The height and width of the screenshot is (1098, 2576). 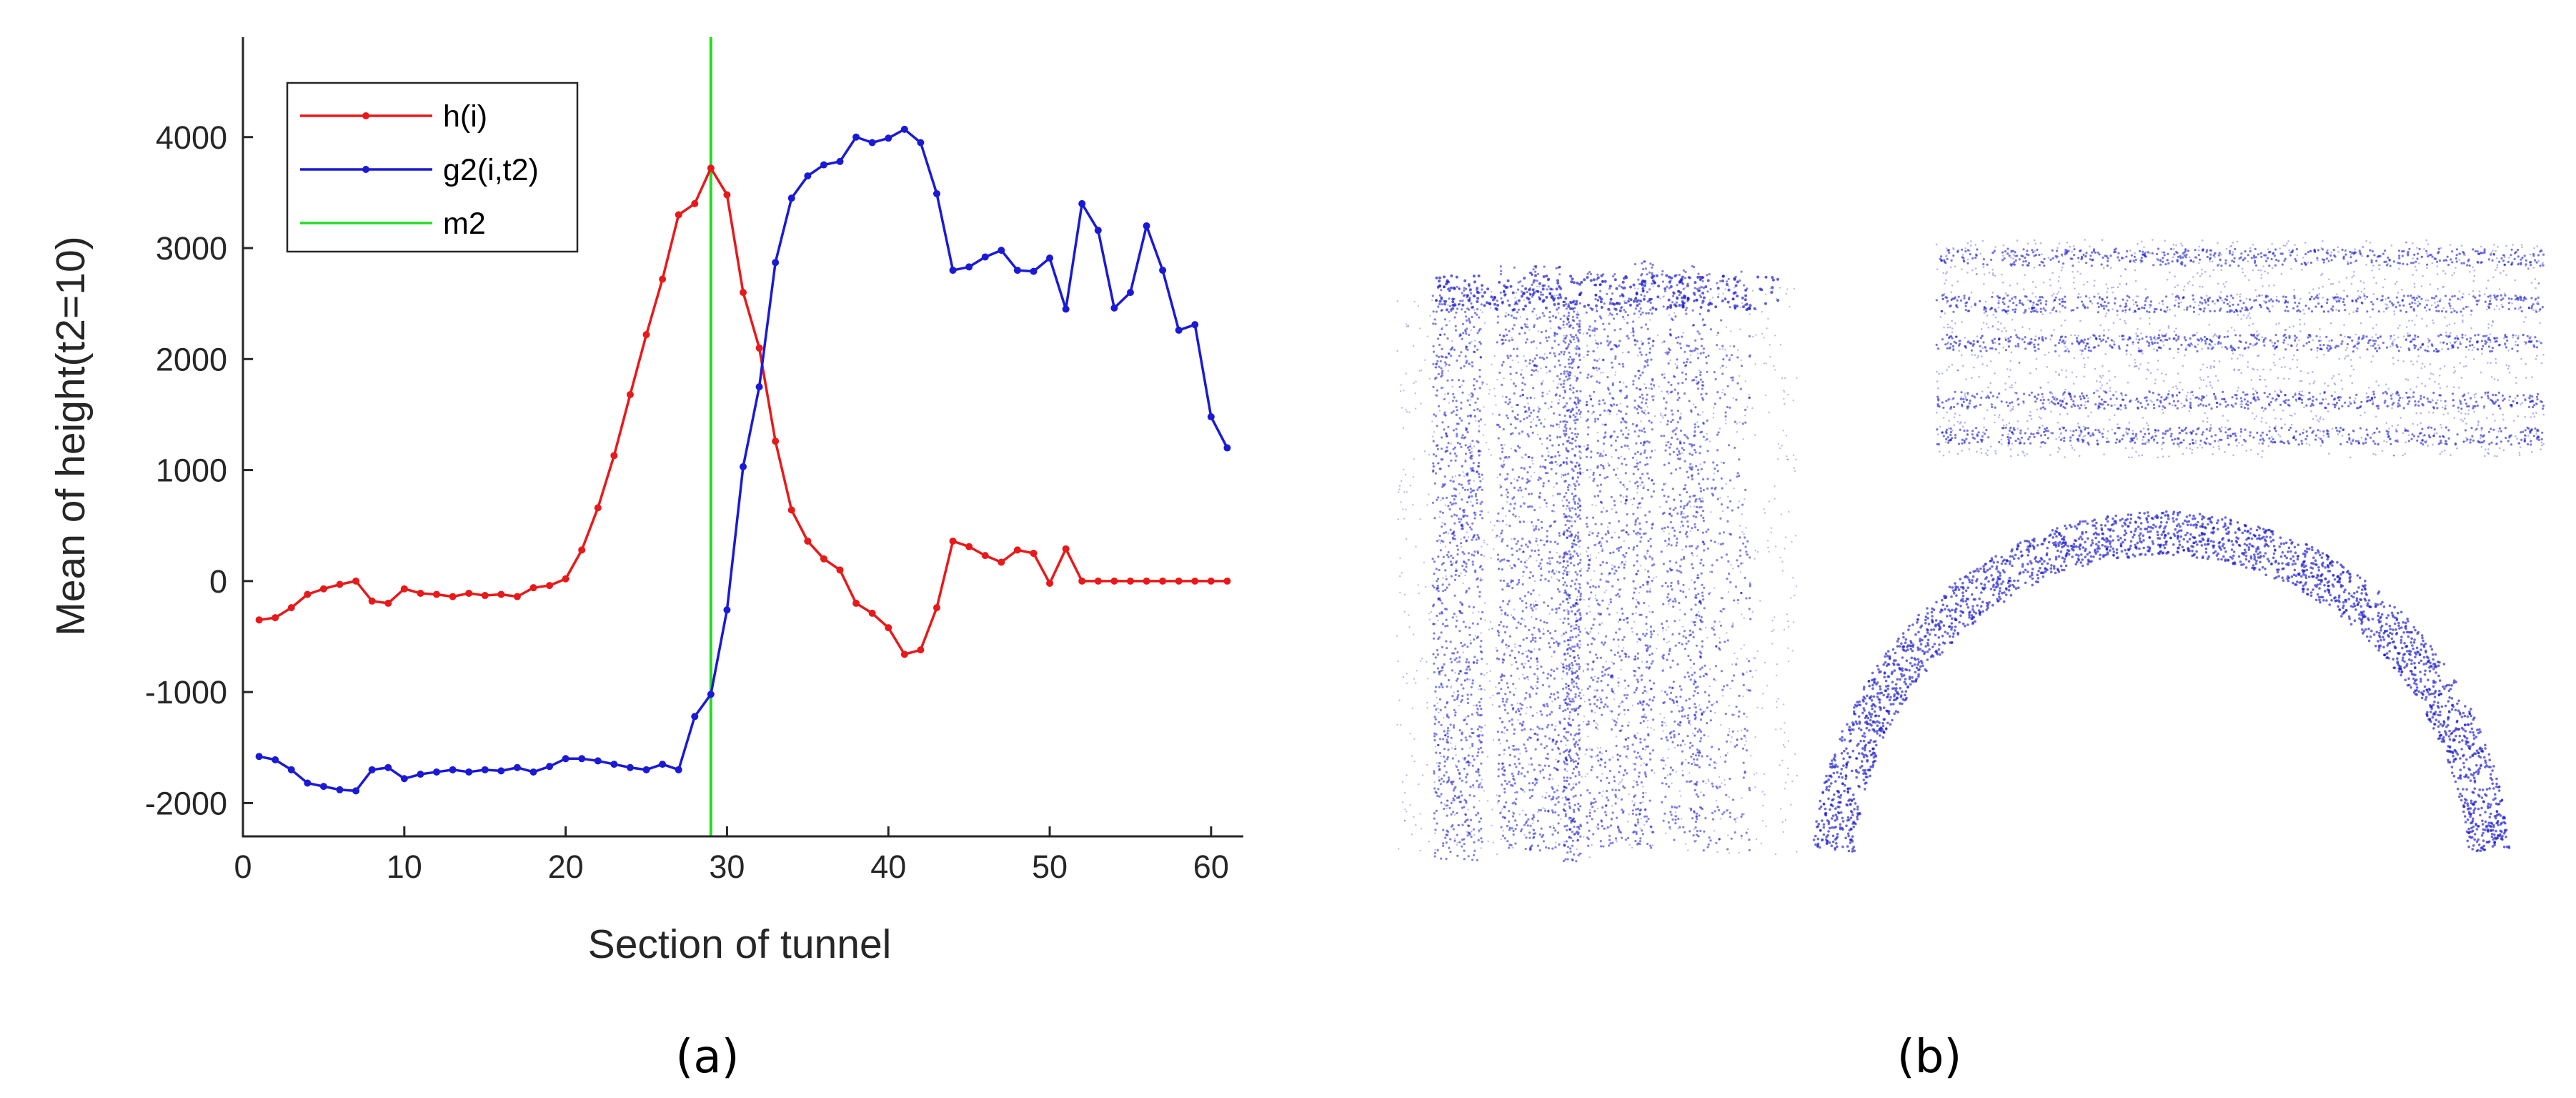 What do you see at coordinates (491, 170) in the screenshot?
I see `legend-label-g2: g2(i,t2)` at bounding box center [491, 170].